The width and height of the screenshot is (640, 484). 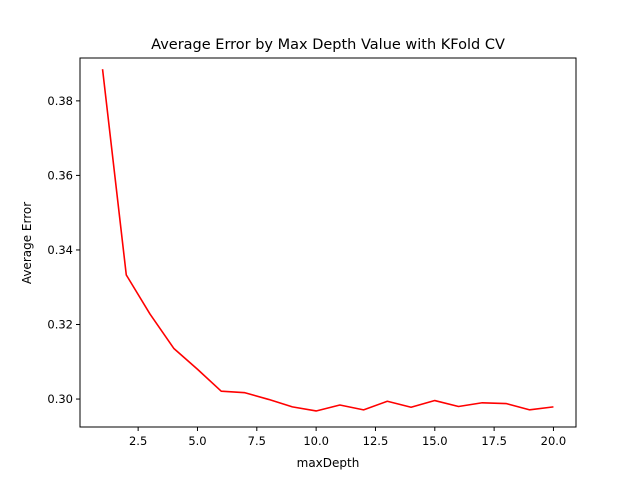 I want to click on x-tick-label: 2.5, so click(x=138, y=441).